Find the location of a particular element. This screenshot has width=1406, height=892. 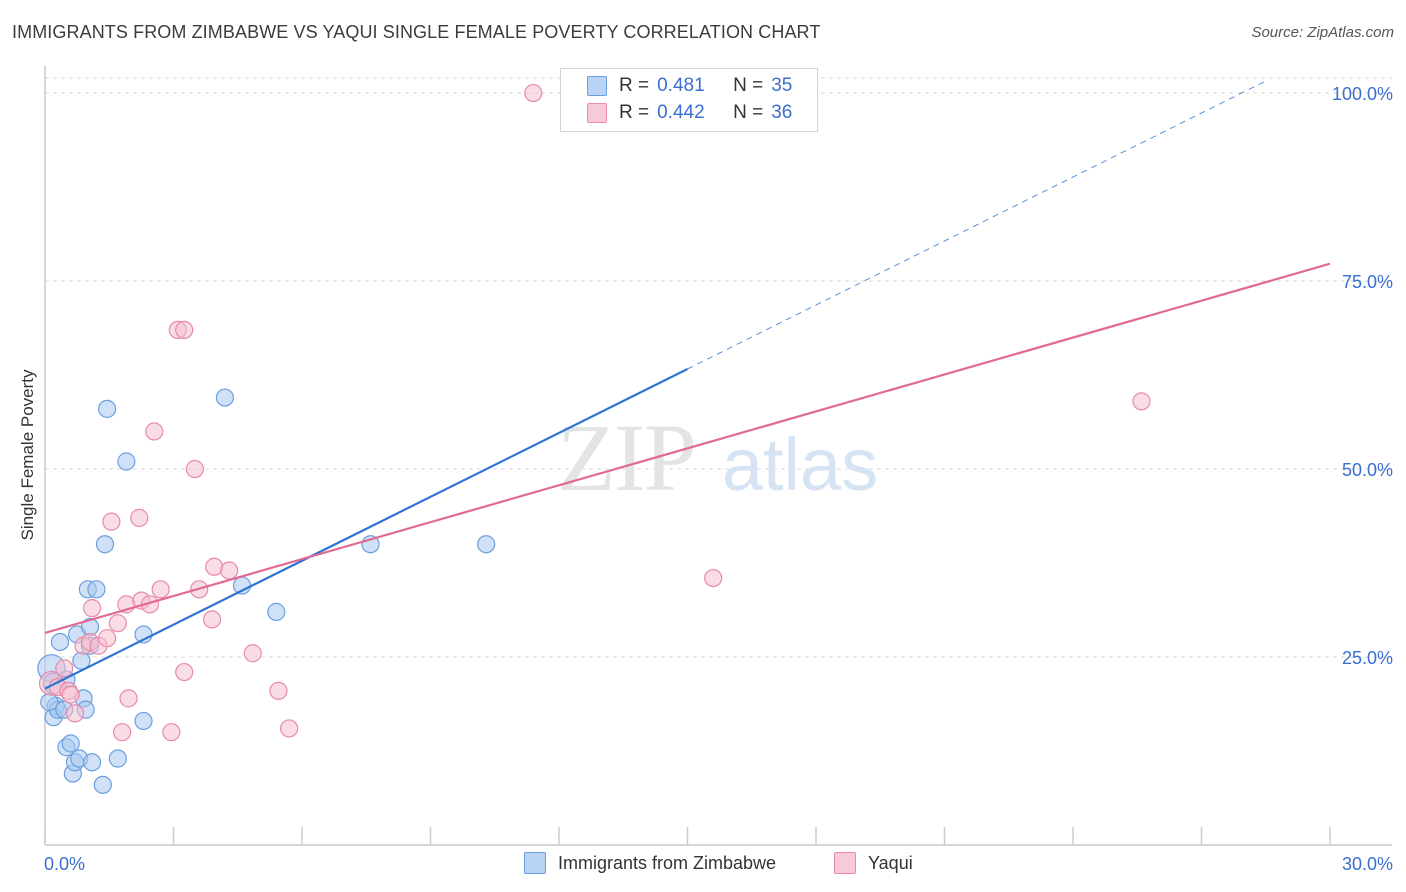

series-zimbabwe-points is located at coordinates (266, 591).